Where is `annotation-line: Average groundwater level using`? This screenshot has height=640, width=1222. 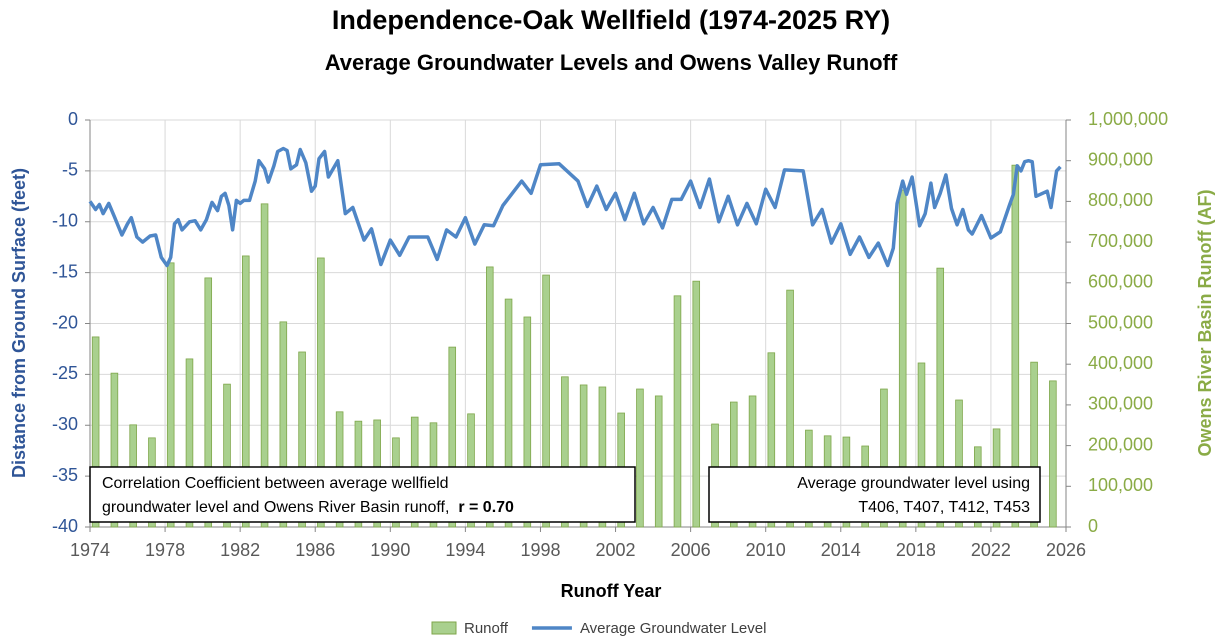 annotation-line: Average groundwater level using is located at coordinates (913, 483).